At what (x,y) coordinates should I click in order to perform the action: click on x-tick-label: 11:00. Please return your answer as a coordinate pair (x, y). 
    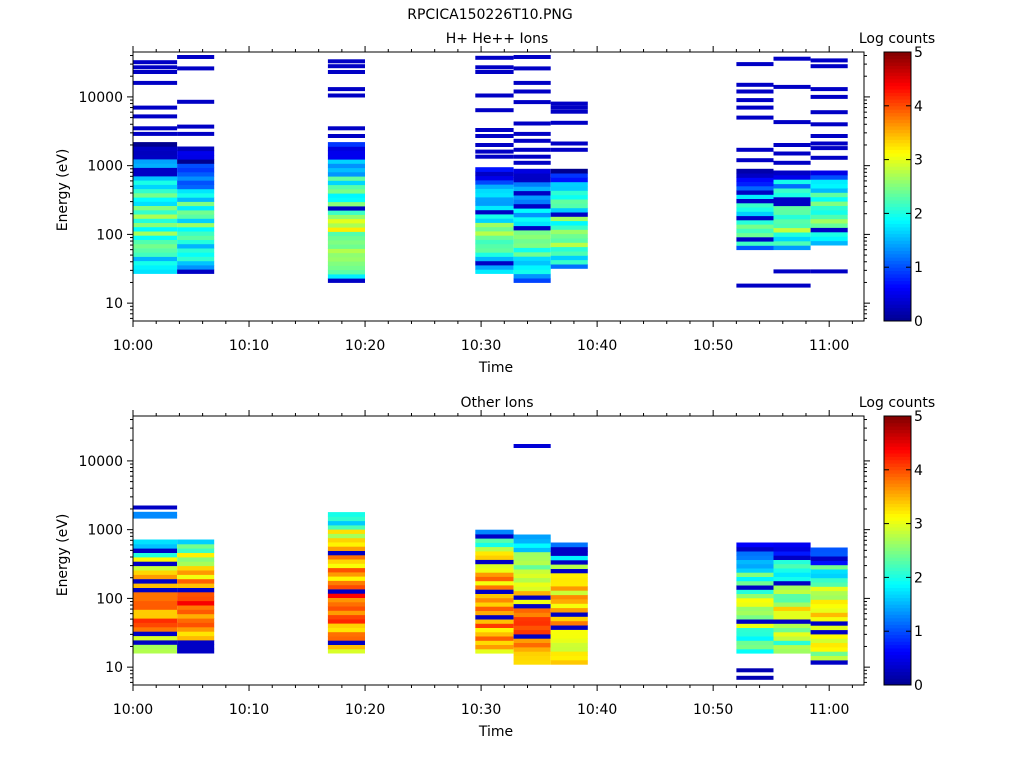
    Looking at the image, I should click on (829, 710).